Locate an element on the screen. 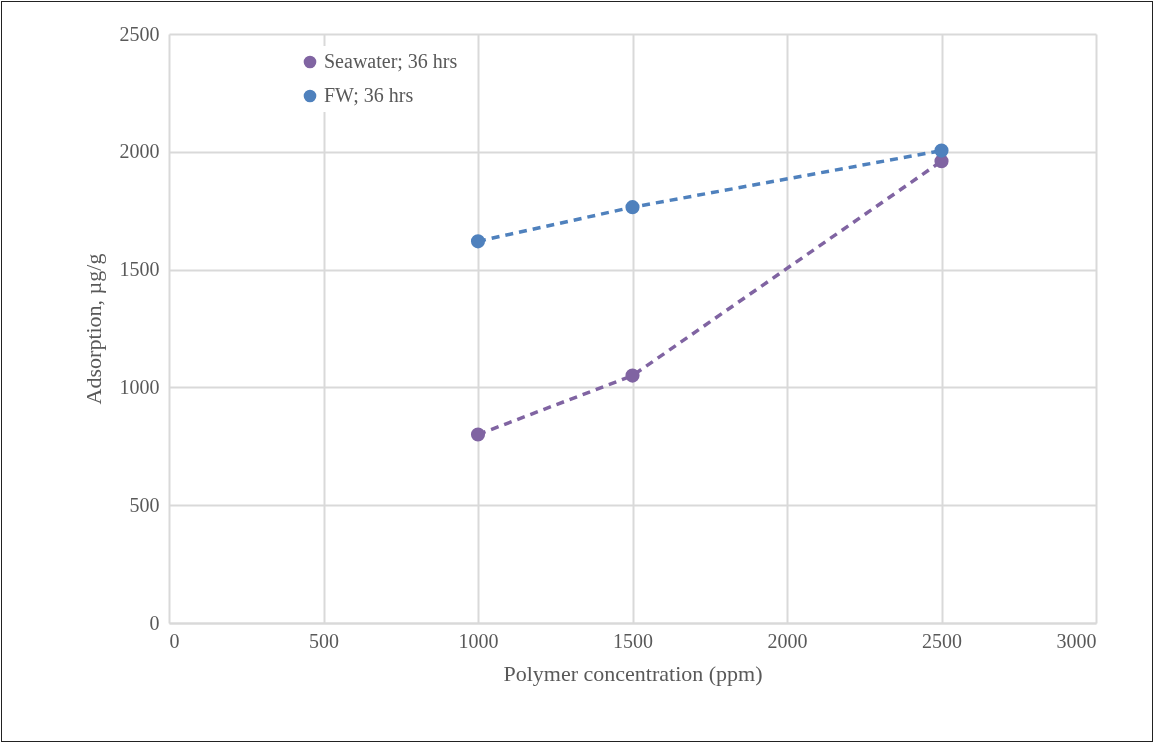  y-tick-label: 1500 is located at coordinates (139, 269).